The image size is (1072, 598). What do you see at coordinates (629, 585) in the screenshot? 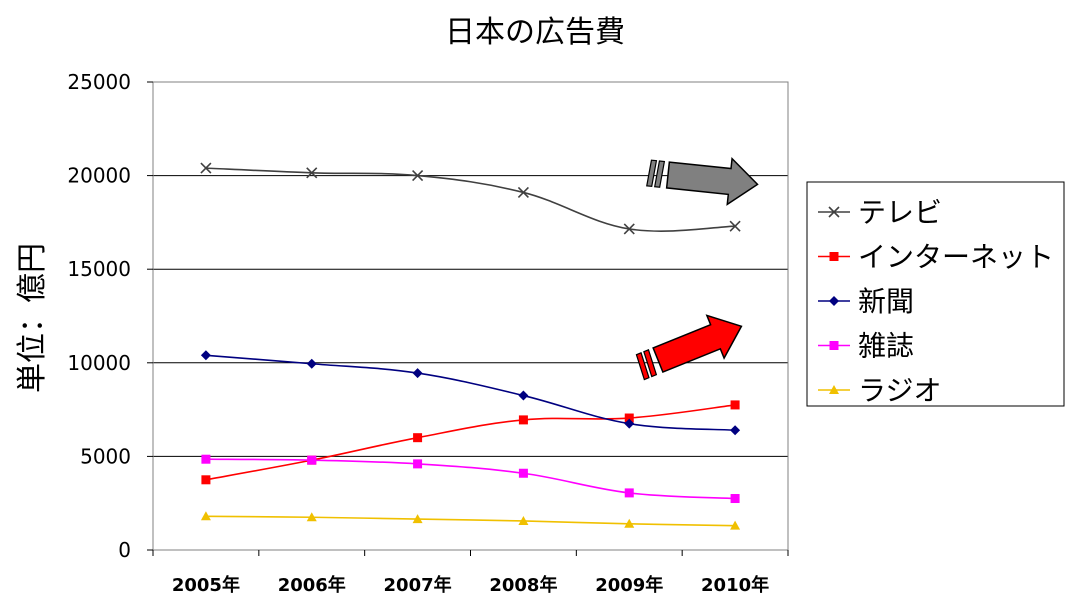
I see `x-tick-label: 2009年` at bounding box center [629, 585].